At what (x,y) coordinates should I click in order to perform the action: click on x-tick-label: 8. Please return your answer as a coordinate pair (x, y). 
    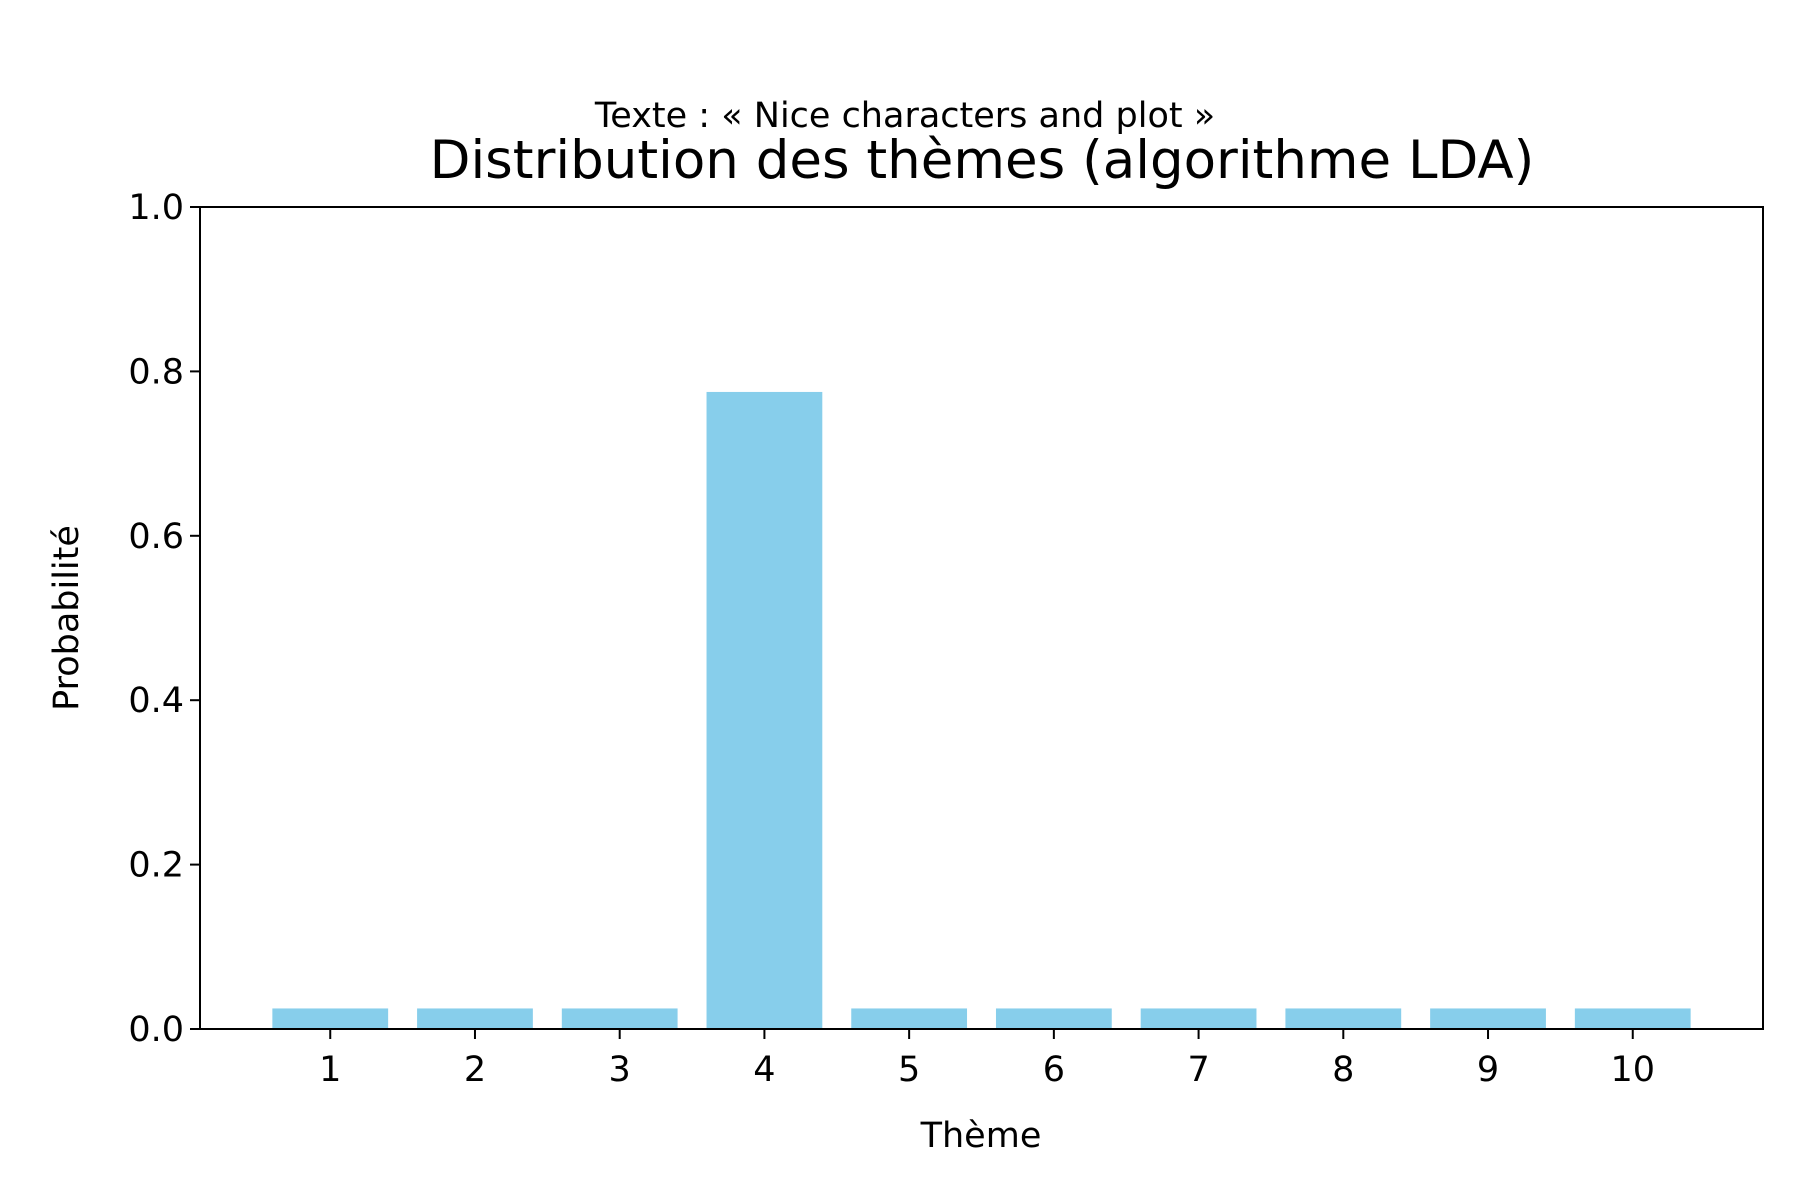
    Looking at the image, I should click on (1343, 1070).